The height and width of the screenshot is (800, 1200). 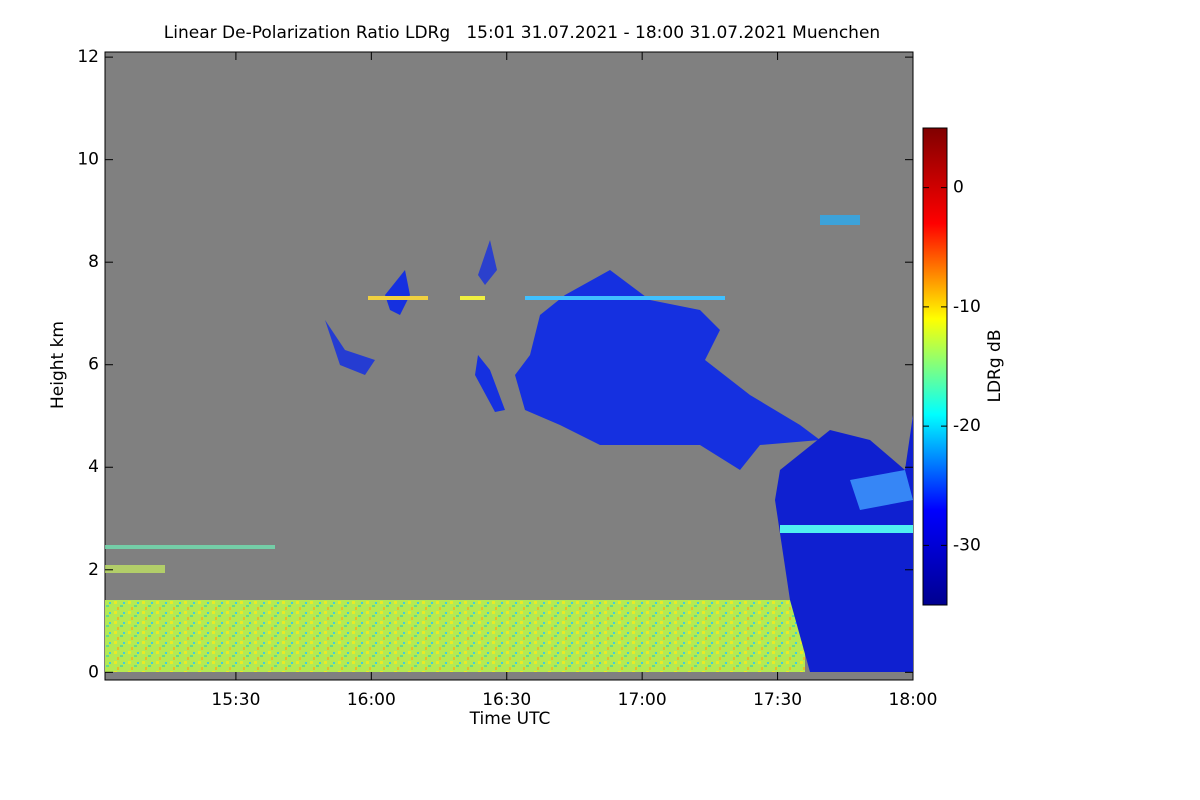 I want to click on x-tick-label: 16:00, so click(x=371, y=700).